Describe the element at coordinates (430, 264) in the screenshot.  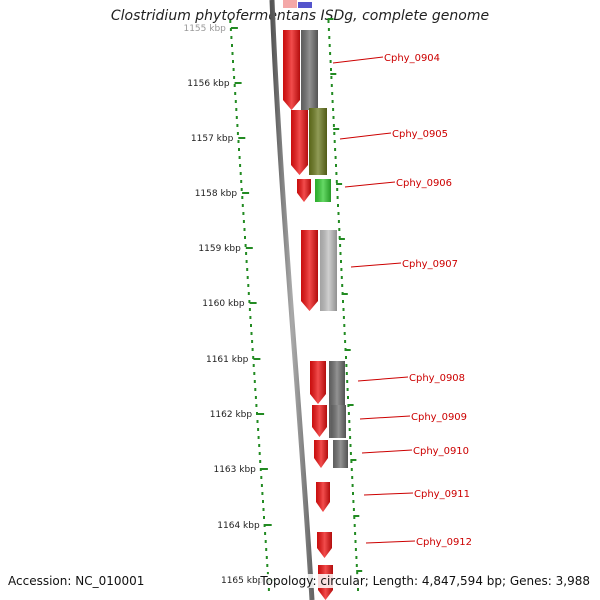
I see `gene-label: Cphy_0907` at that location.